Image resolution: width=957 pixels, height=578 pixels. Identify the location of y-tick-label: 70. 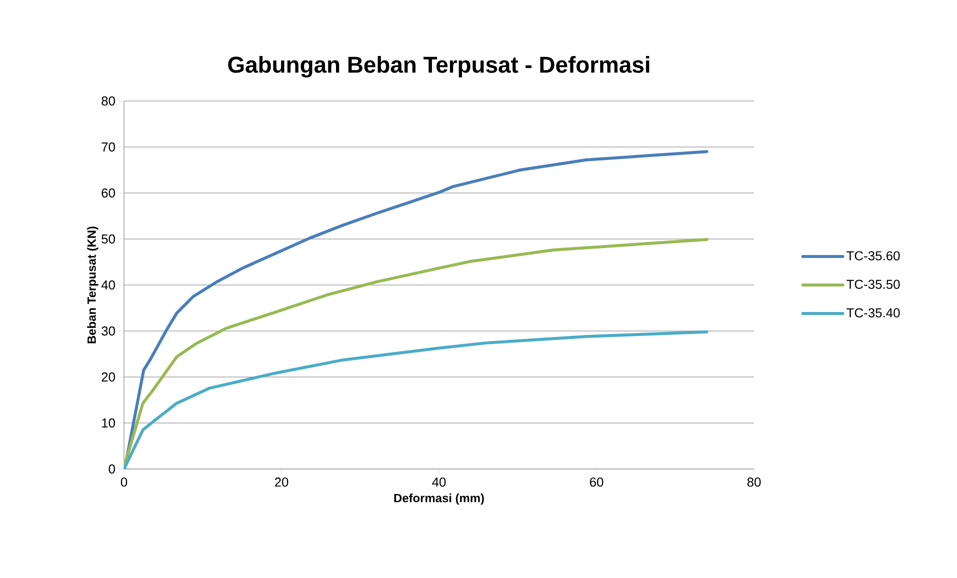
(108, 147).